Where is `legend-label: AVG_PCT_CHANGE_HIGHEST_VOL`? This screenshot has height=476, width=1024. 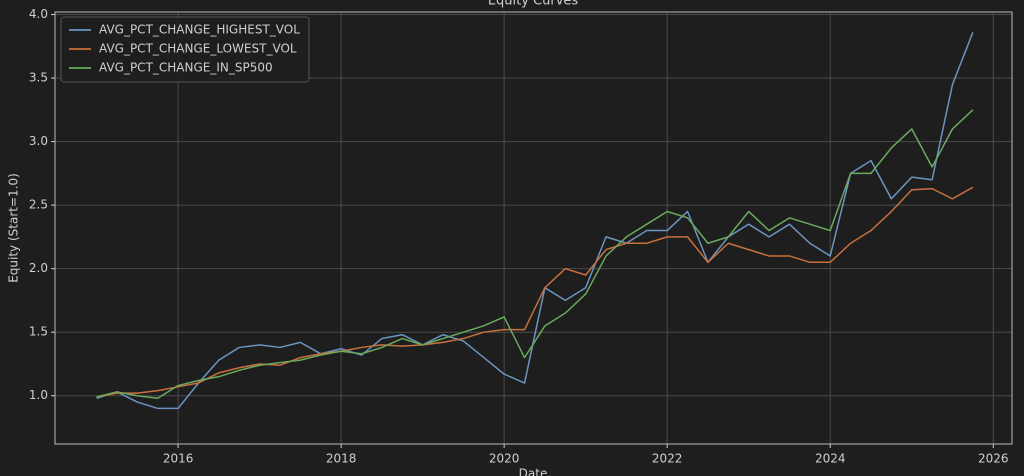 legend-label: AVG_PCT_CHANGE_HIGHEST_VOL is located at coordinates (199, 30).